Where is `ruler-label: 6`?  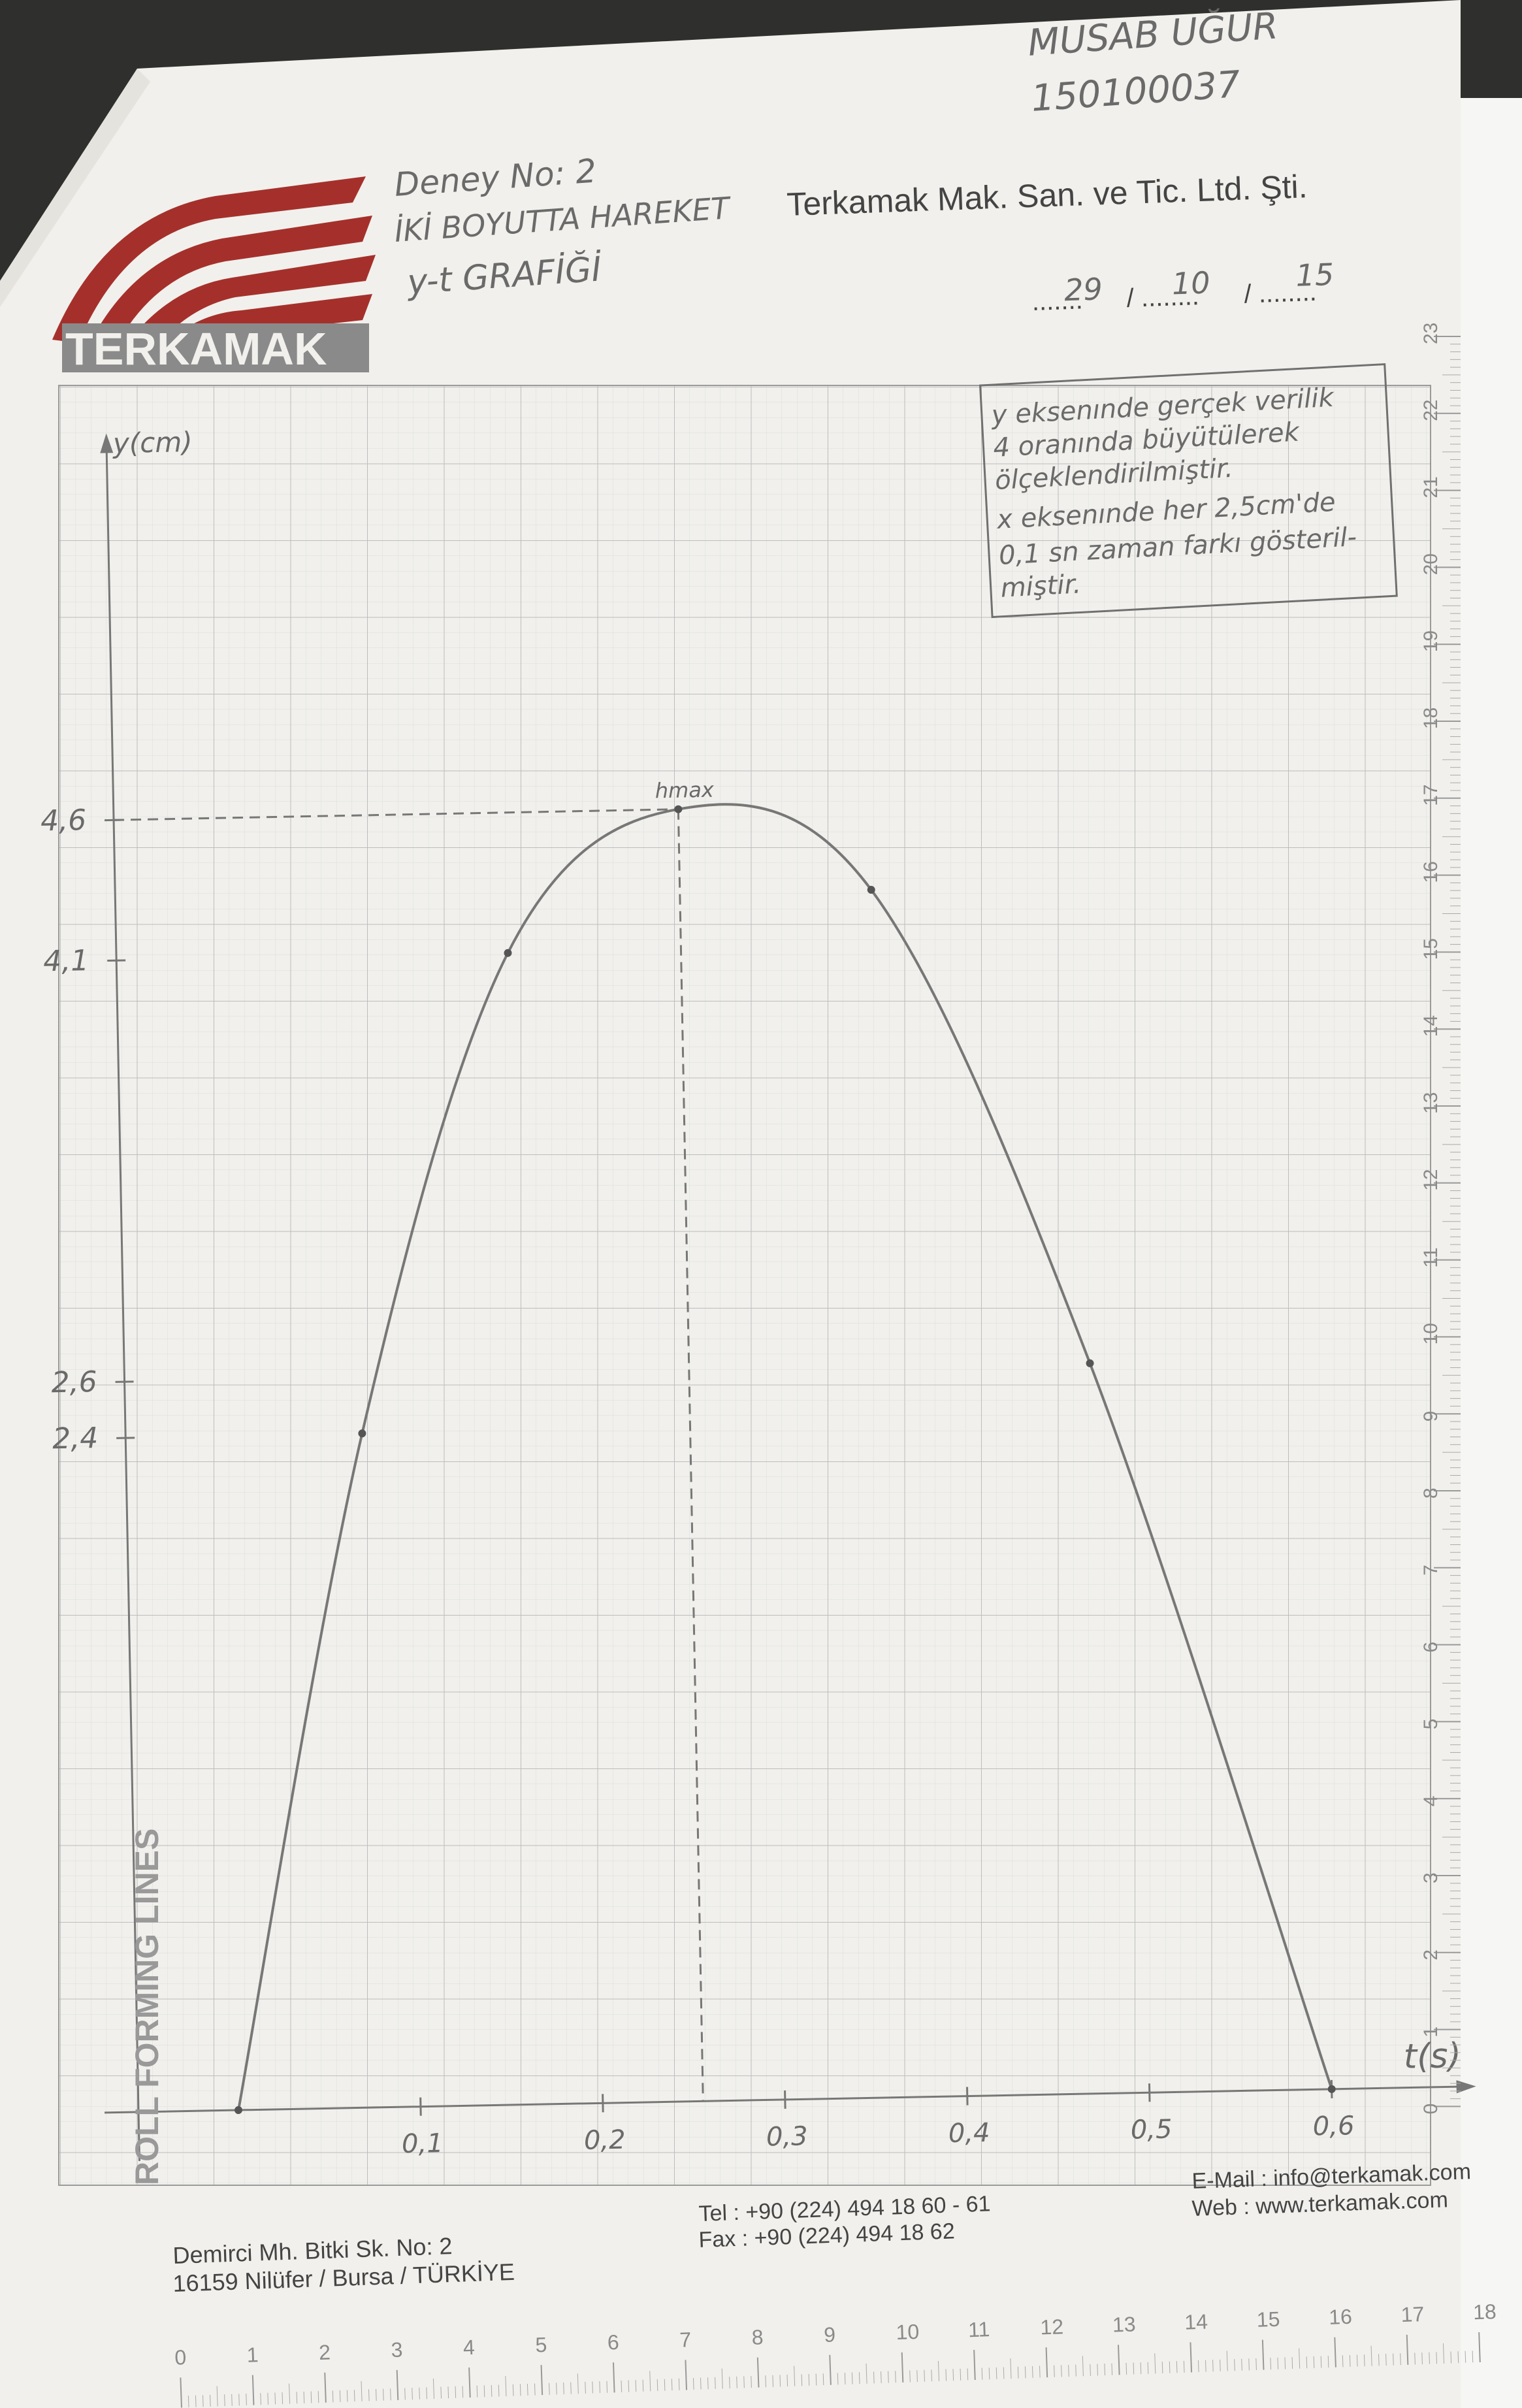 ruler-label: 6 is located at coordinates (613, 2342).